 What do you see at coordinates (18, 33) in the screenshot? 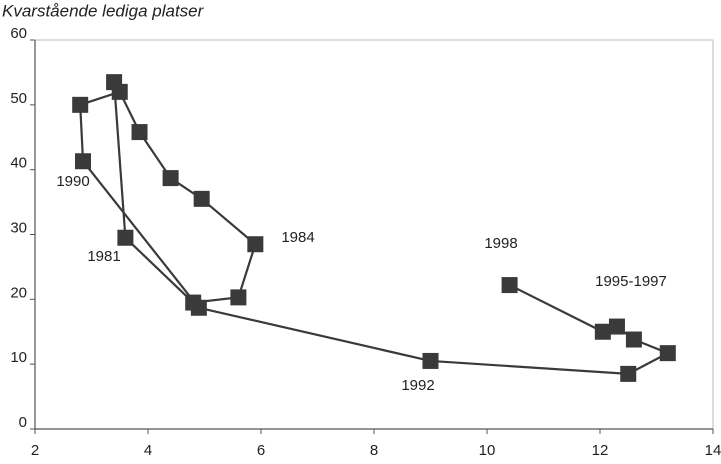
I see `y-tick-label: 60` at bounding box center [18, 33].